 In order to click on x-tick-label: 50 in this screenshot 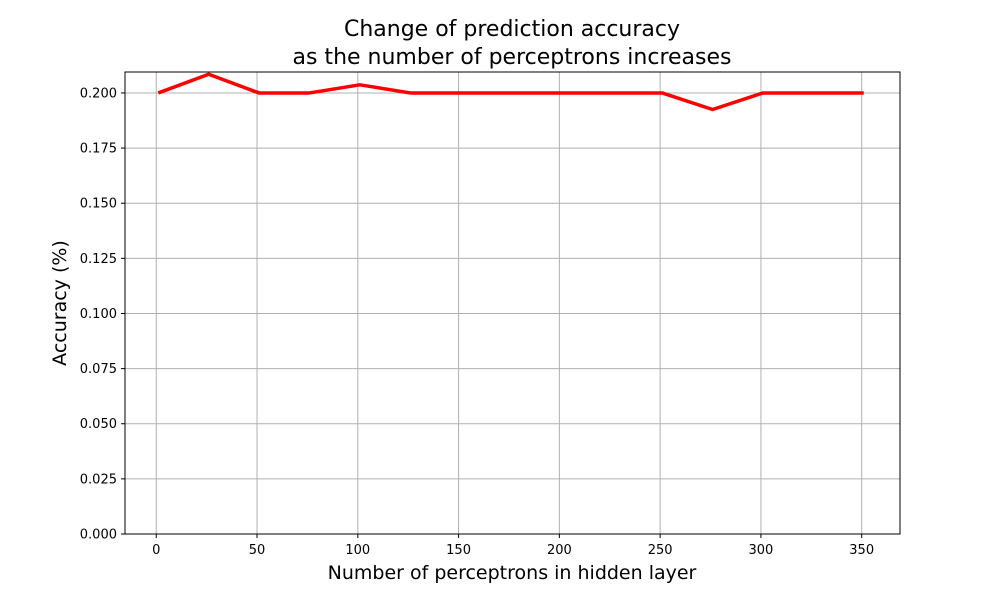, I will do `click(257, 550)`.